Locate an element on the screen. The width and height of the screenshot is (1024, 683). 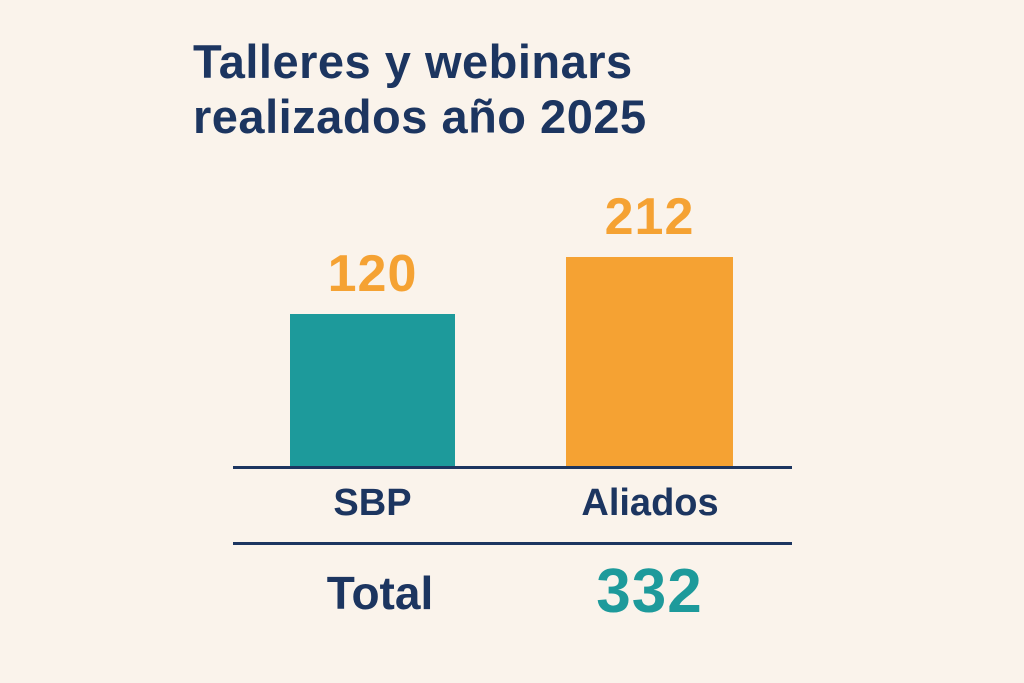
divider-line is located at coordinates (512, 543).